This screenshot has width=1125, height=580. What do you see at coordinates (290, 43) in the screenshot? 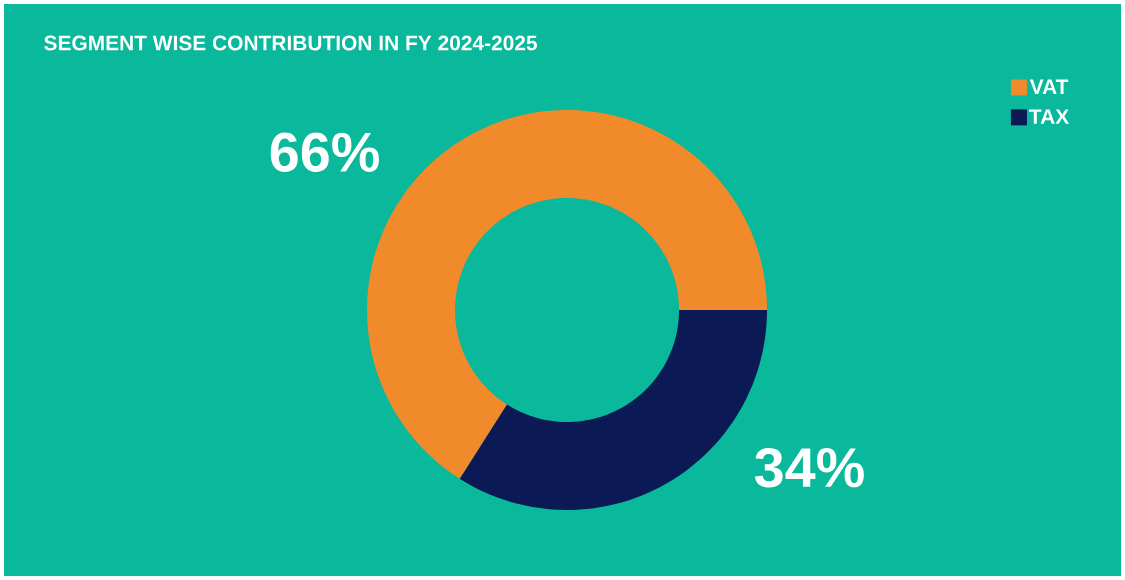
I see `chart-title: SEGMENT WISE CONTRIBUTION IN FY 2024-2025` at bounding box center [290, 43].